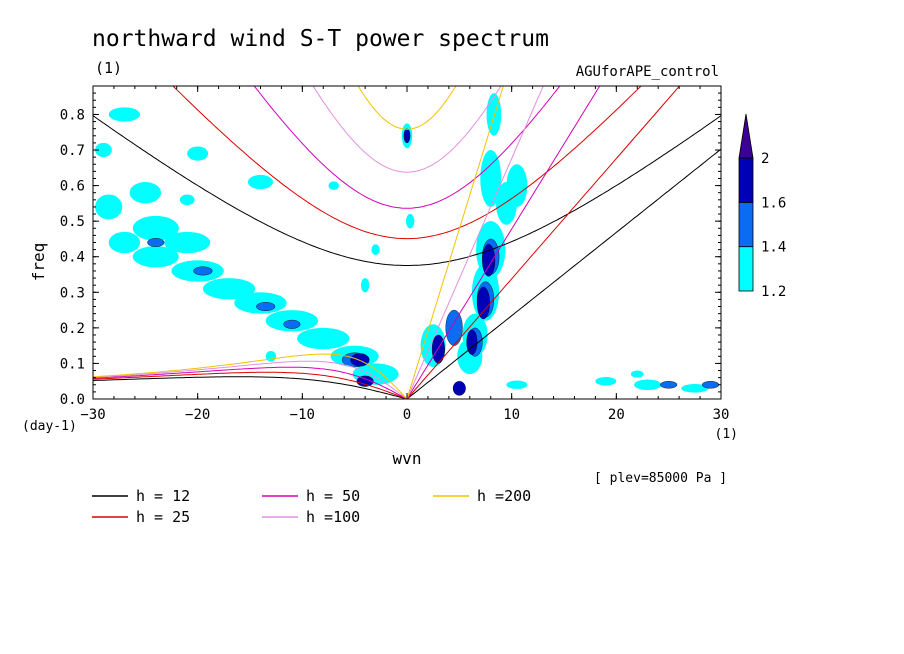  Describe the element at coordinates (302, 415) in the screenshot. I see `x-tick-label: −10` at that location.